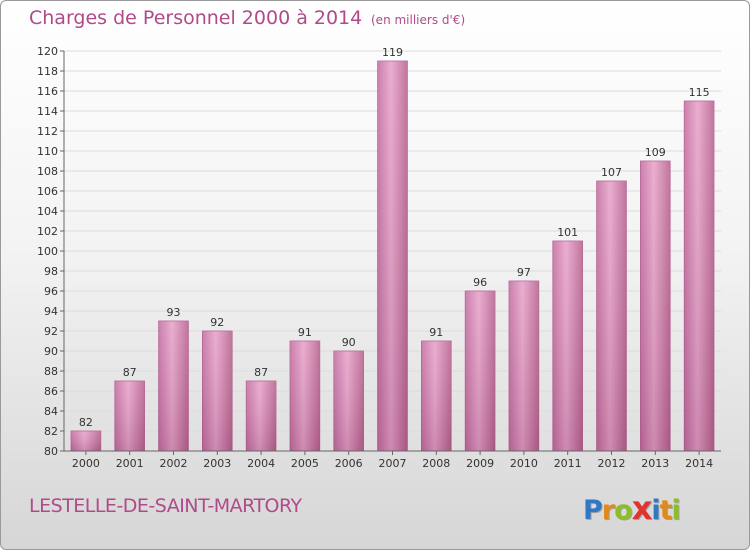  I want to click on bar-2012, so click(611, 316).